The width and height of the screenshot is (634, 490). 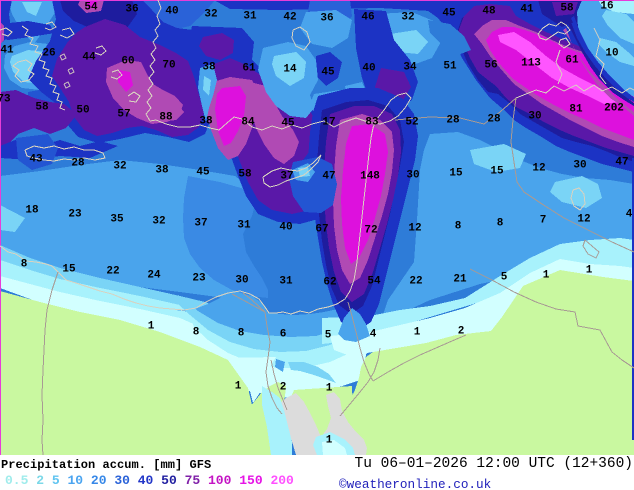 What do you see at coordinates (127, 62) in the screenshot?
I see `svg-text: 60` at bounding box center [127, 62].